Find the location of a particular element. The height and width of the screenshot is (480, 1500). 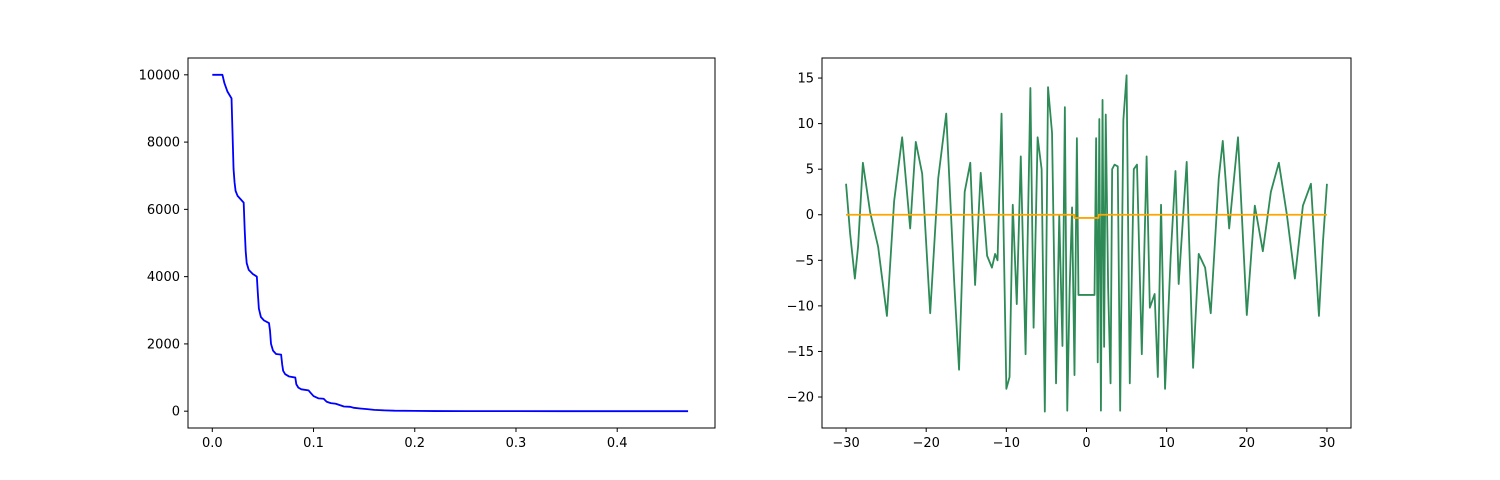

y-tick-label: 15 is located at coordinates (805, 79).